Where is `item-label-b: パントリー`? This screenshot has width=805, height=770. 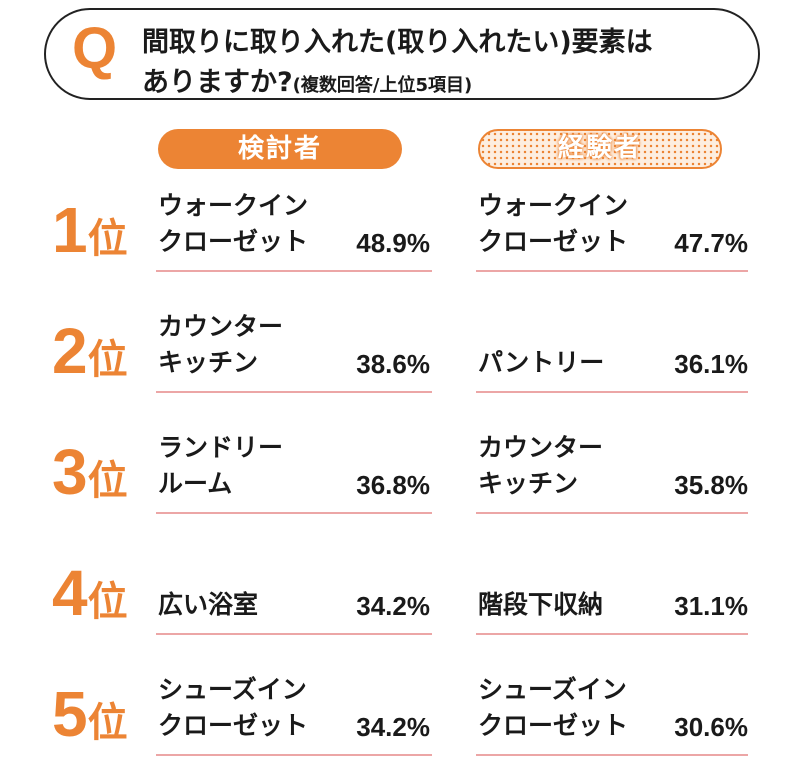
item-label-b: パントリー is located at coordinates (541, 362).